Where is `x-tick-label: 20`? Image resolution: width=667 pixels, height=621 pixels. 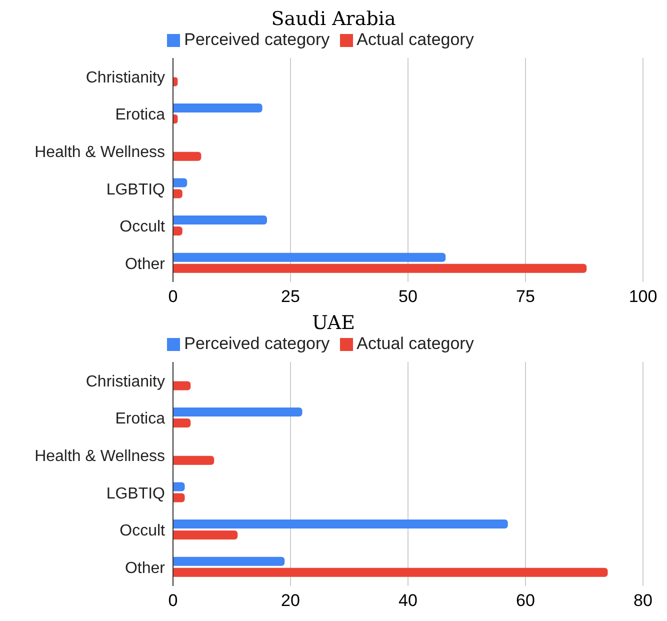
x-tick-label: 20 is located at coordinates (290, 600).